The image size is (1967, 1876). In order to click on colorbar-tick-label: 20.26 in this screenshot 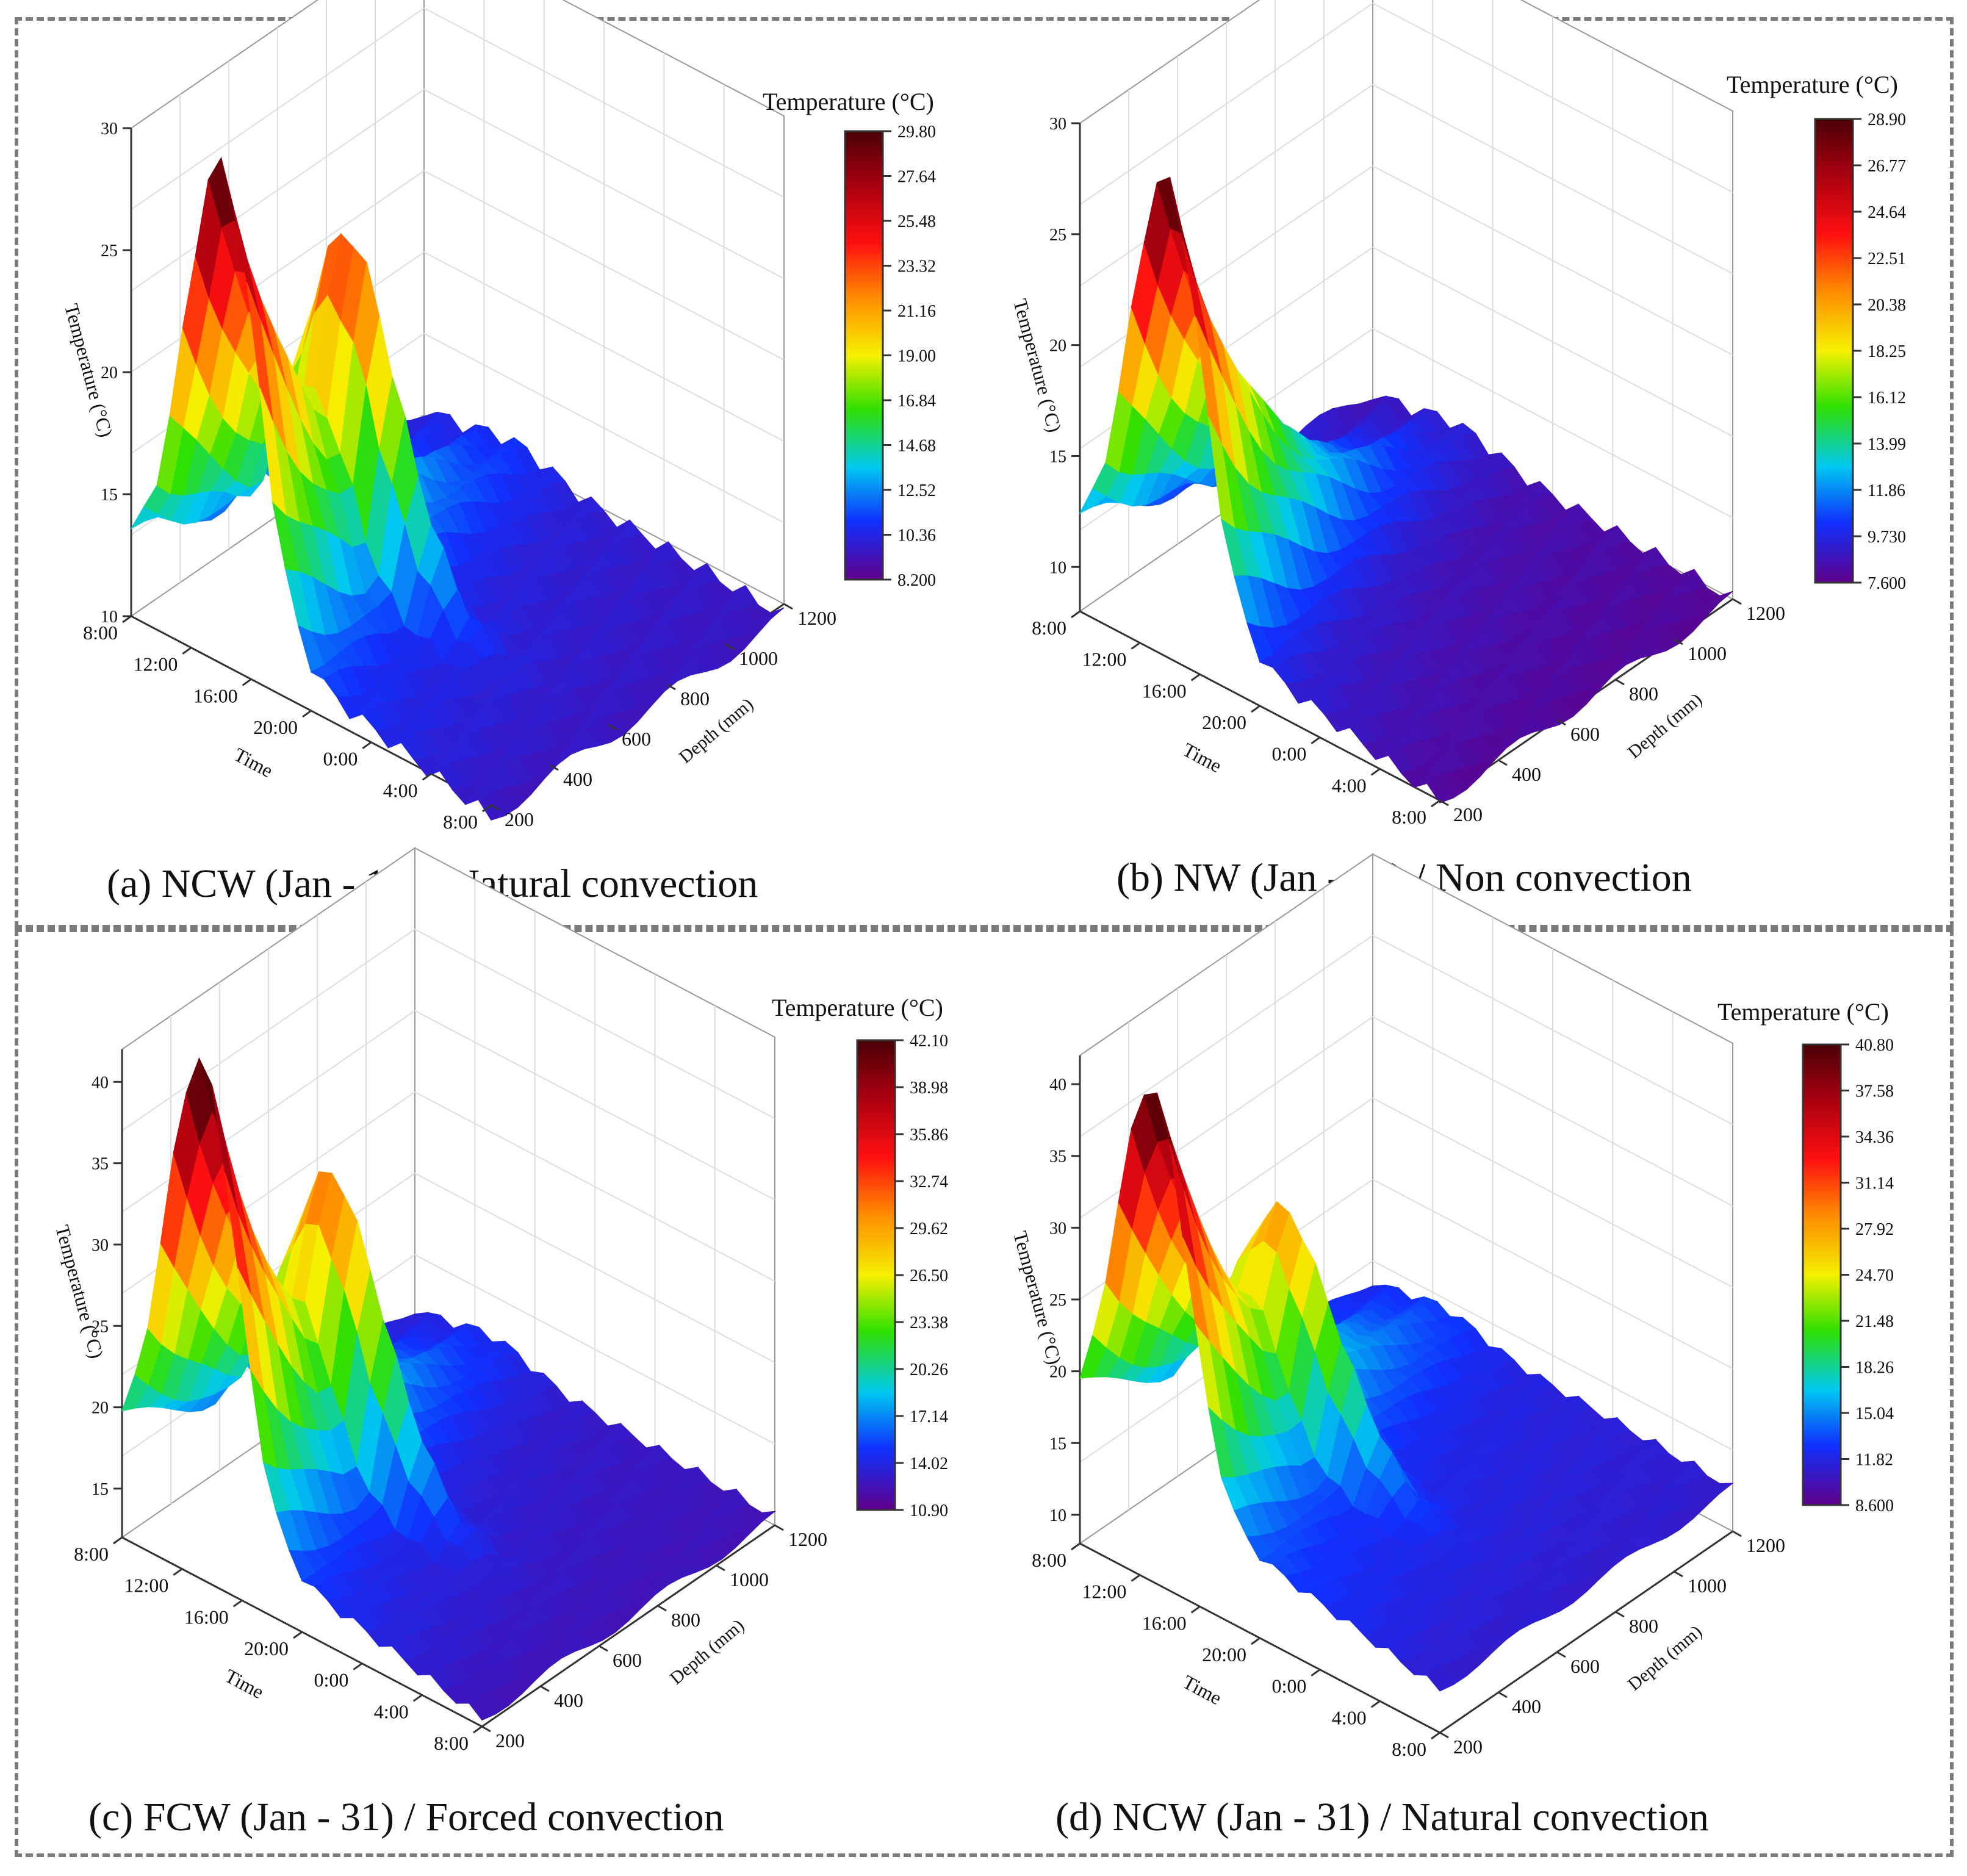, I will do `click(929, 1370)`.